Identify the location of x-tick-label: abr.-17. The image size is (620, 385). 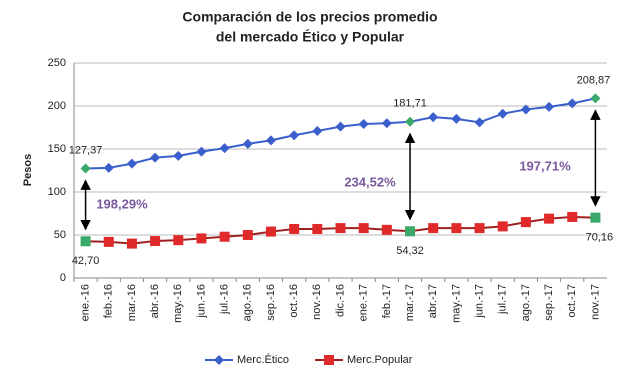
(433, 301).